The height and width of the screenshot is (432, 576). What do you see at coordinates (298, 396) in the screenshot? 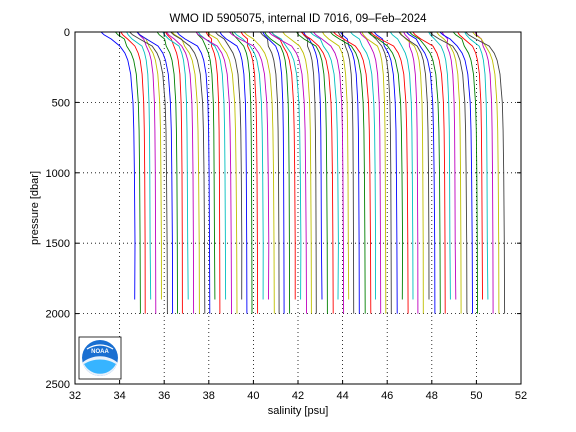
I see `x-tick-label: 42` at bounding box center [298, 396].